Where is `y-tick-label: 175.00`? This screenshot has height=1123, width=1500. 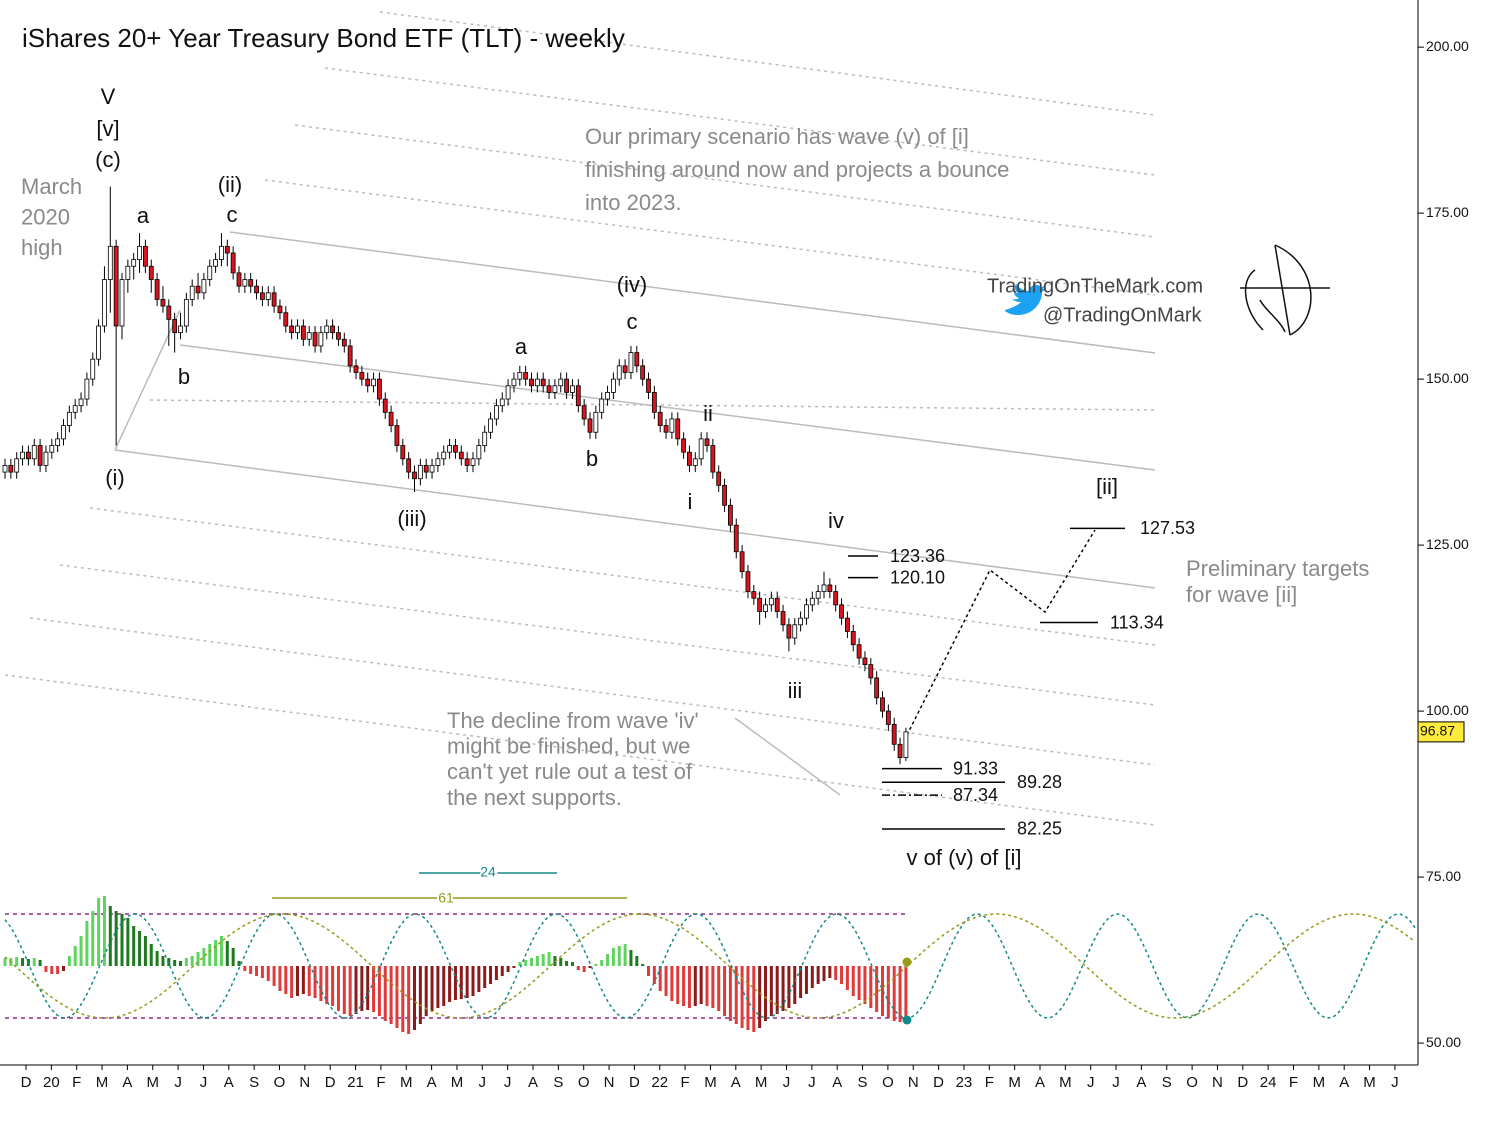 y-tick-label: 175.00 is located at coordinates (1447, 212).